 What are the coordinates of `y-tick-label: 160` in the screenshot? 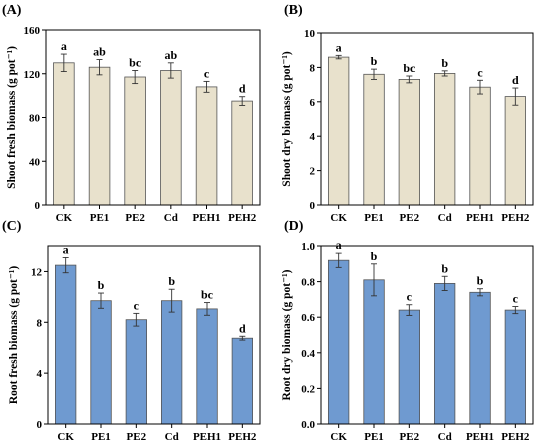 It's located at (32, 31).